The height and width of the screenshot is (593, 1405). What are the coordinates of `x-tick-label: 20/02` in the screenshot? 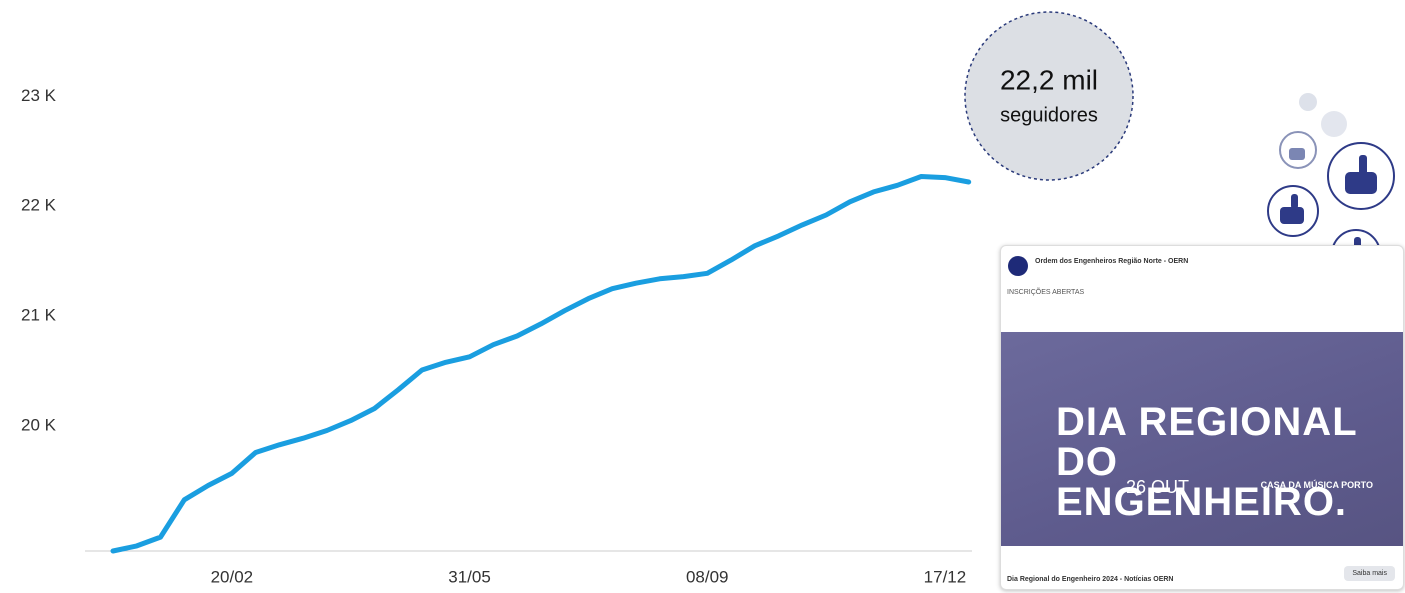 It's located at (232, 576).